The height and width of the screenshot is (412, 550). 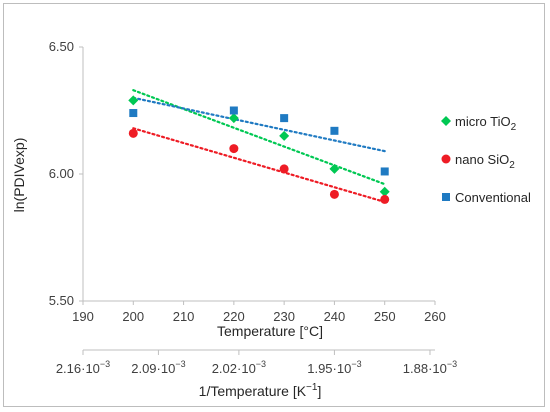 What do you see at coordinates (385, 316) in the screenshot?
I see `x-tick-label: 250` at bounding box center [385, 316].